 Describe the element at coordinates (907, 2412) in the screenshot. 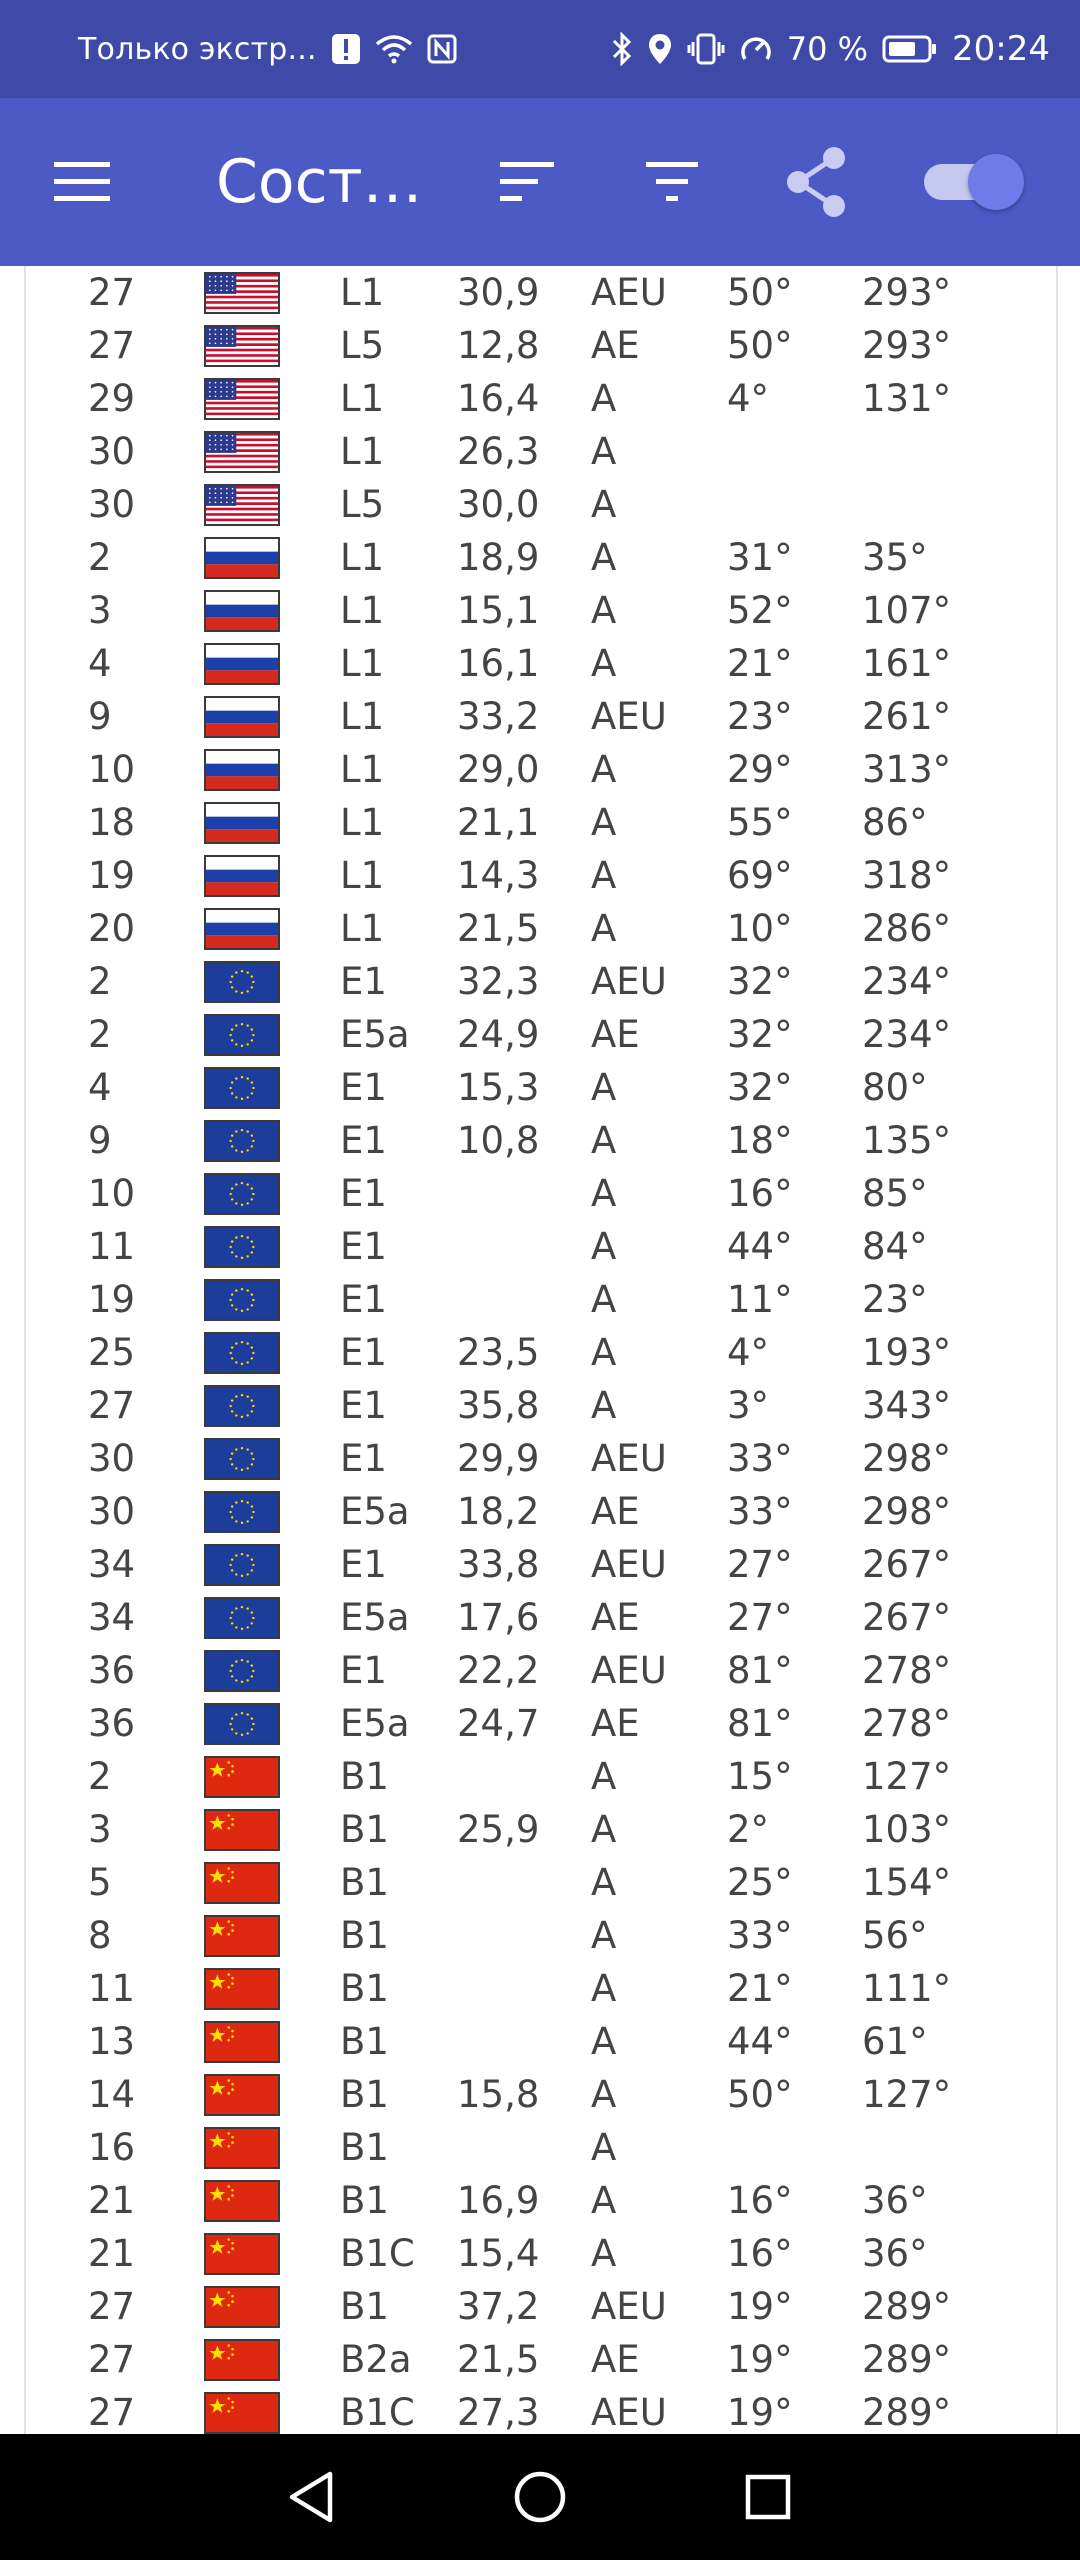

I see `azimuth-cell: 289°` at that location.